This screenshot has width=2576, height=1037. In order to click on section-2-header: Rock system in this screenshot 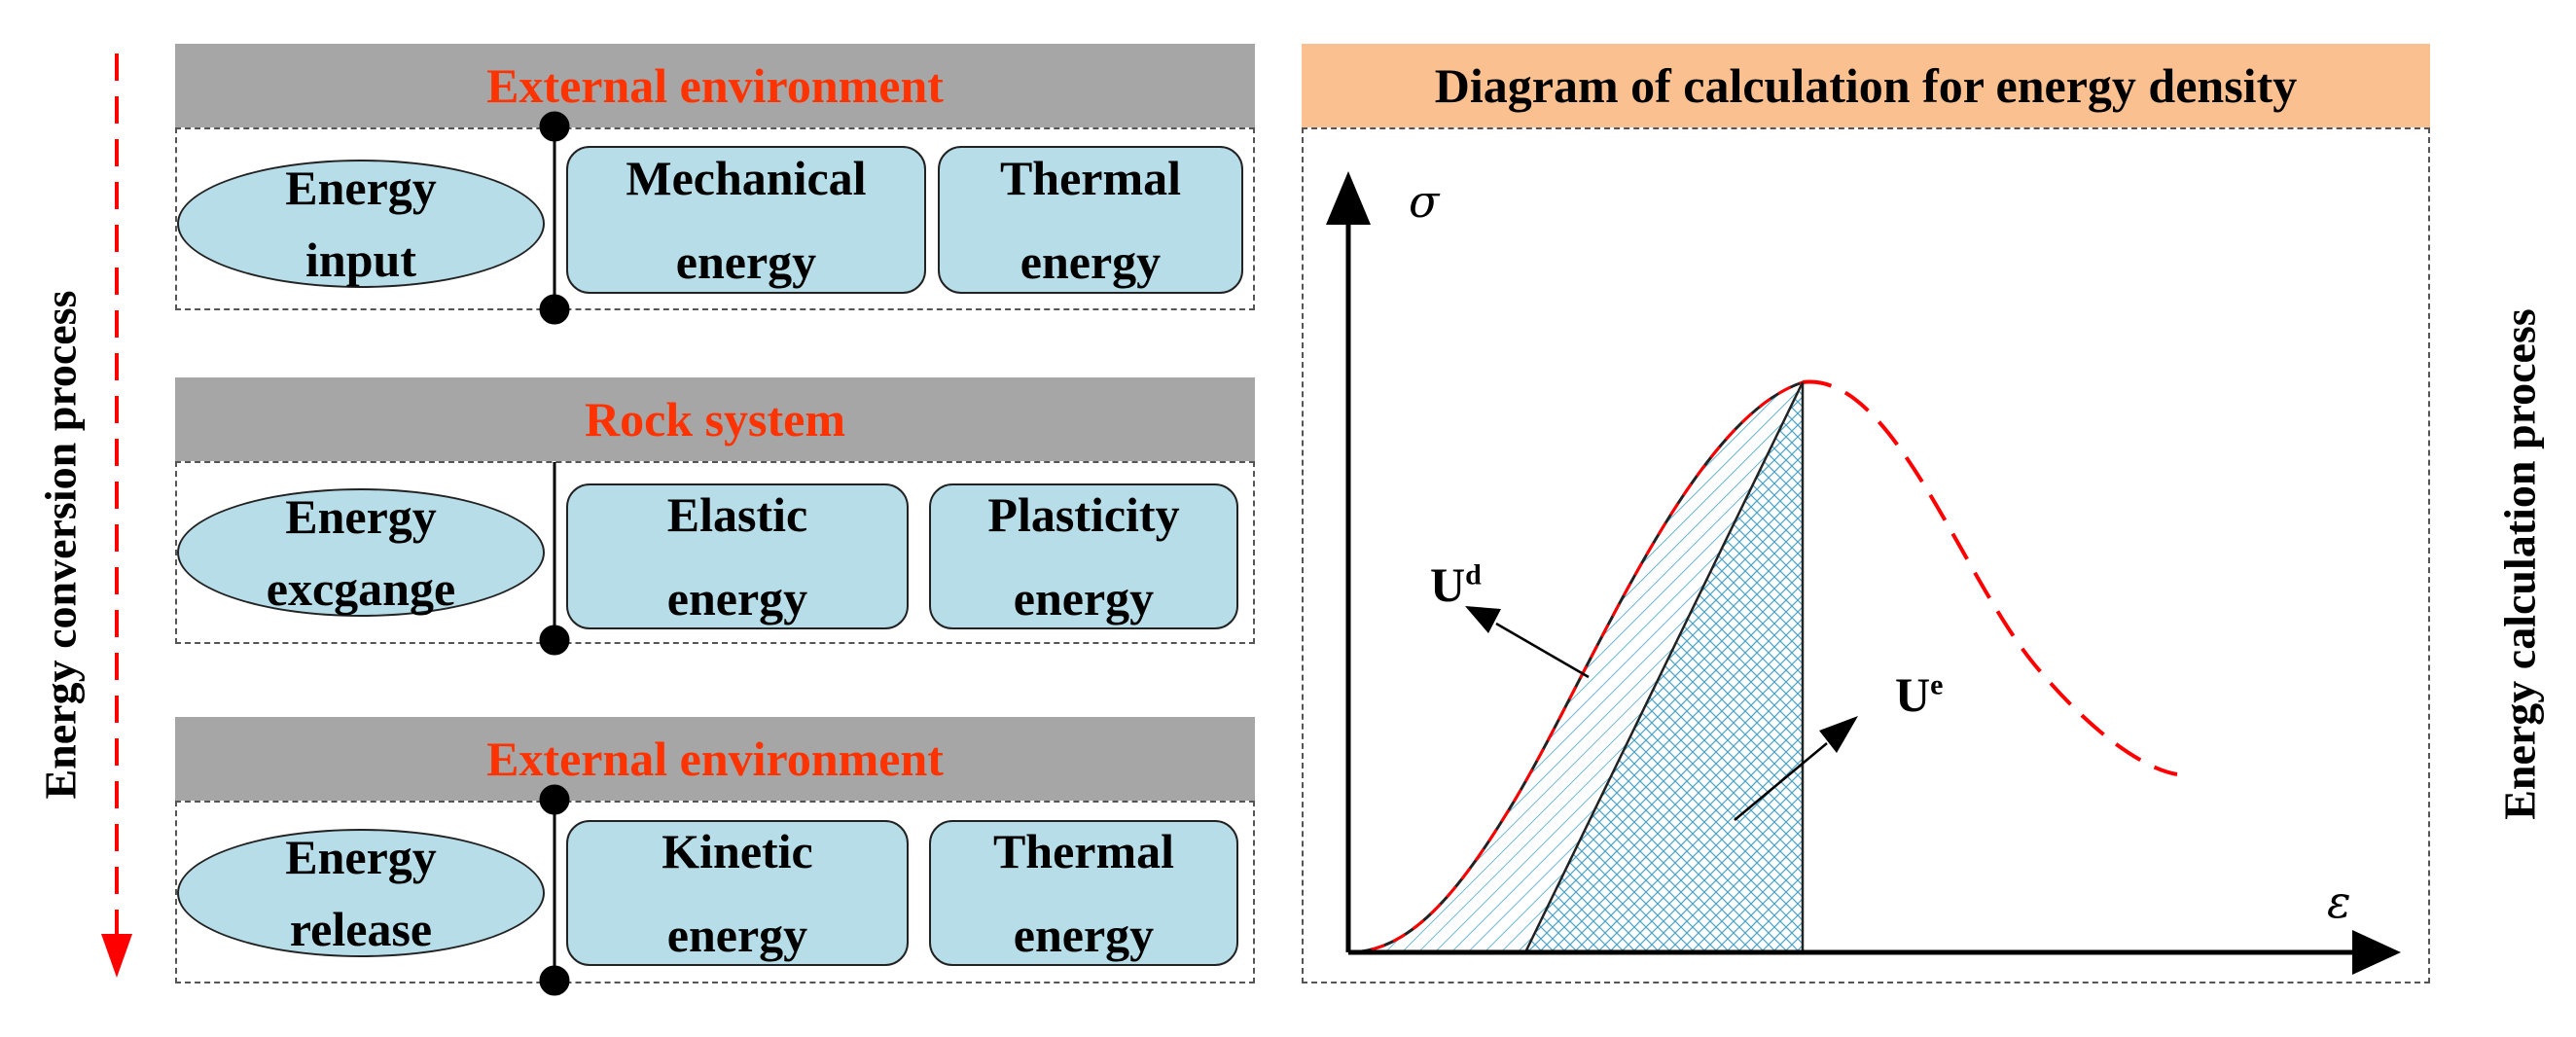, I will do `click(715, 419)`.